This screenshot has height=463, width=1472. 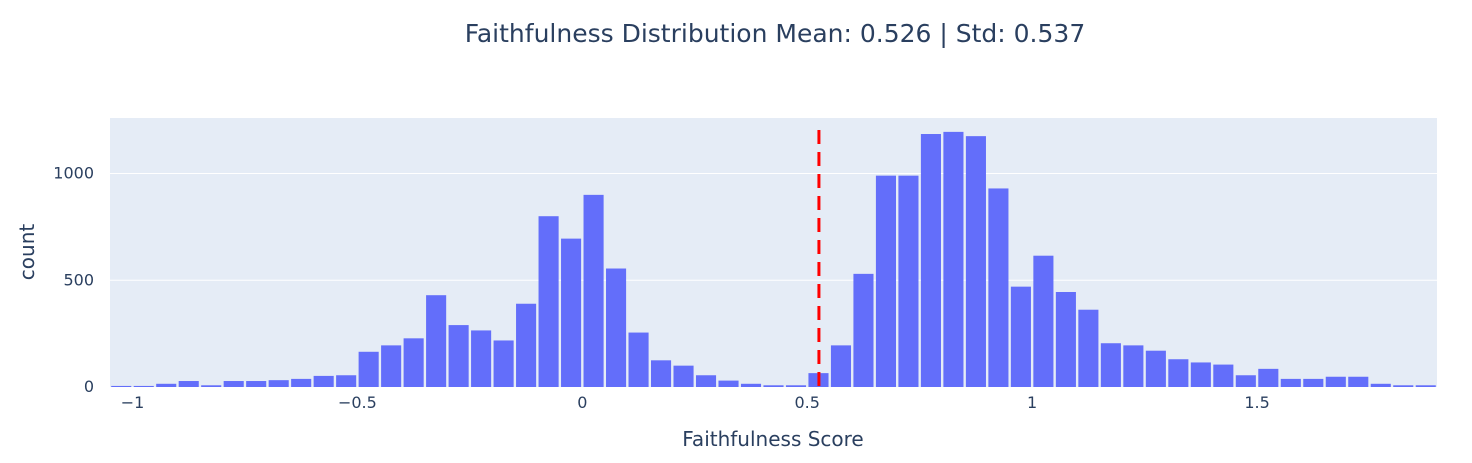 I want to click on y-tick-label: 0, so click(x=89, y=386).